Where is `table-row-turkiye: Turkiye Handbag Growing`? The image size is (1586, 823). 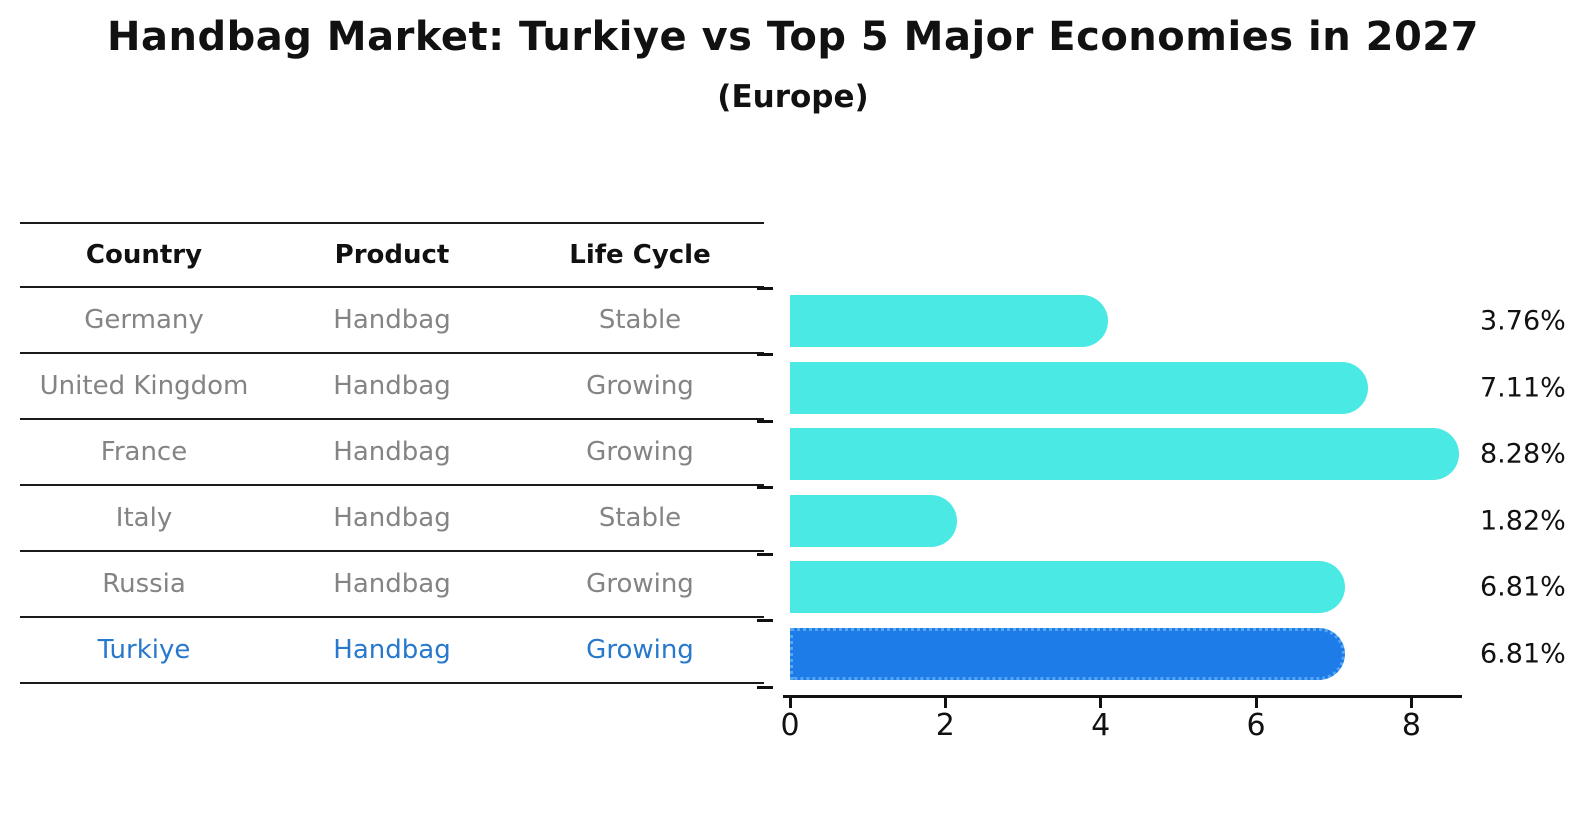 table-row-turkiye: Turkiye Handbag Growing is located at coordinates (392, 651).